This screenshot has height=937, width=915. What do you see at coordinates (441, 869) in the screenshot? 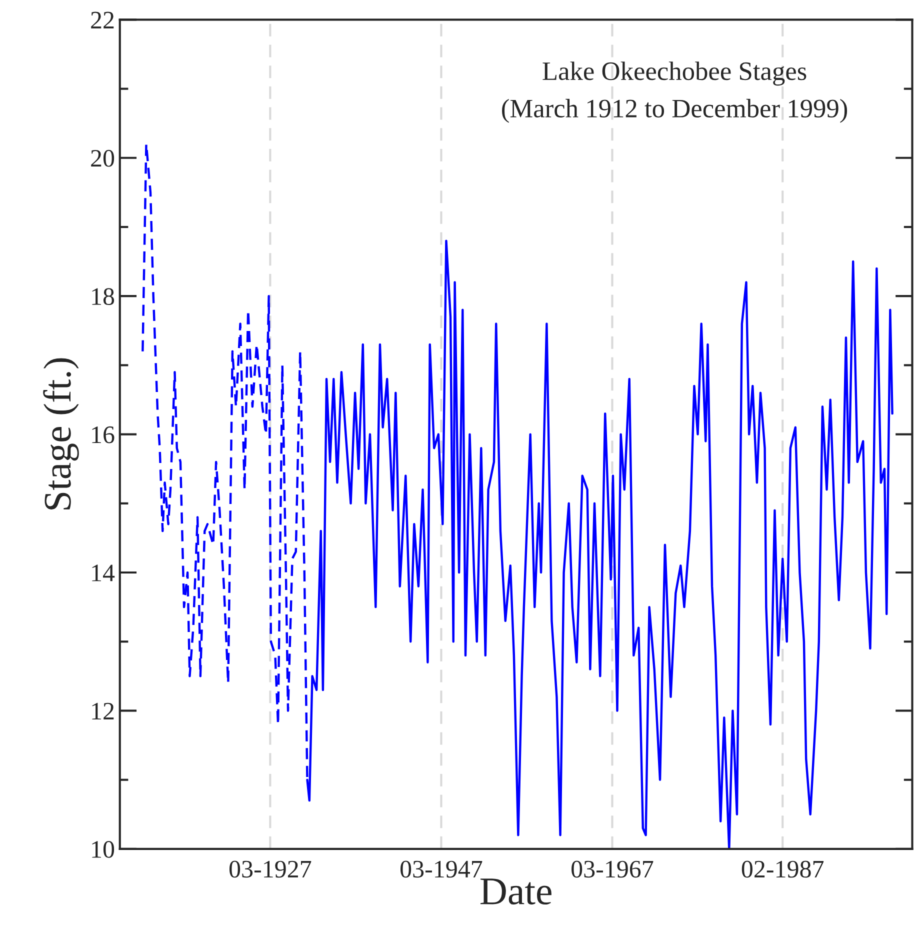
I see `x-tick-label: 03-1947` at bounding box center [441, 869].